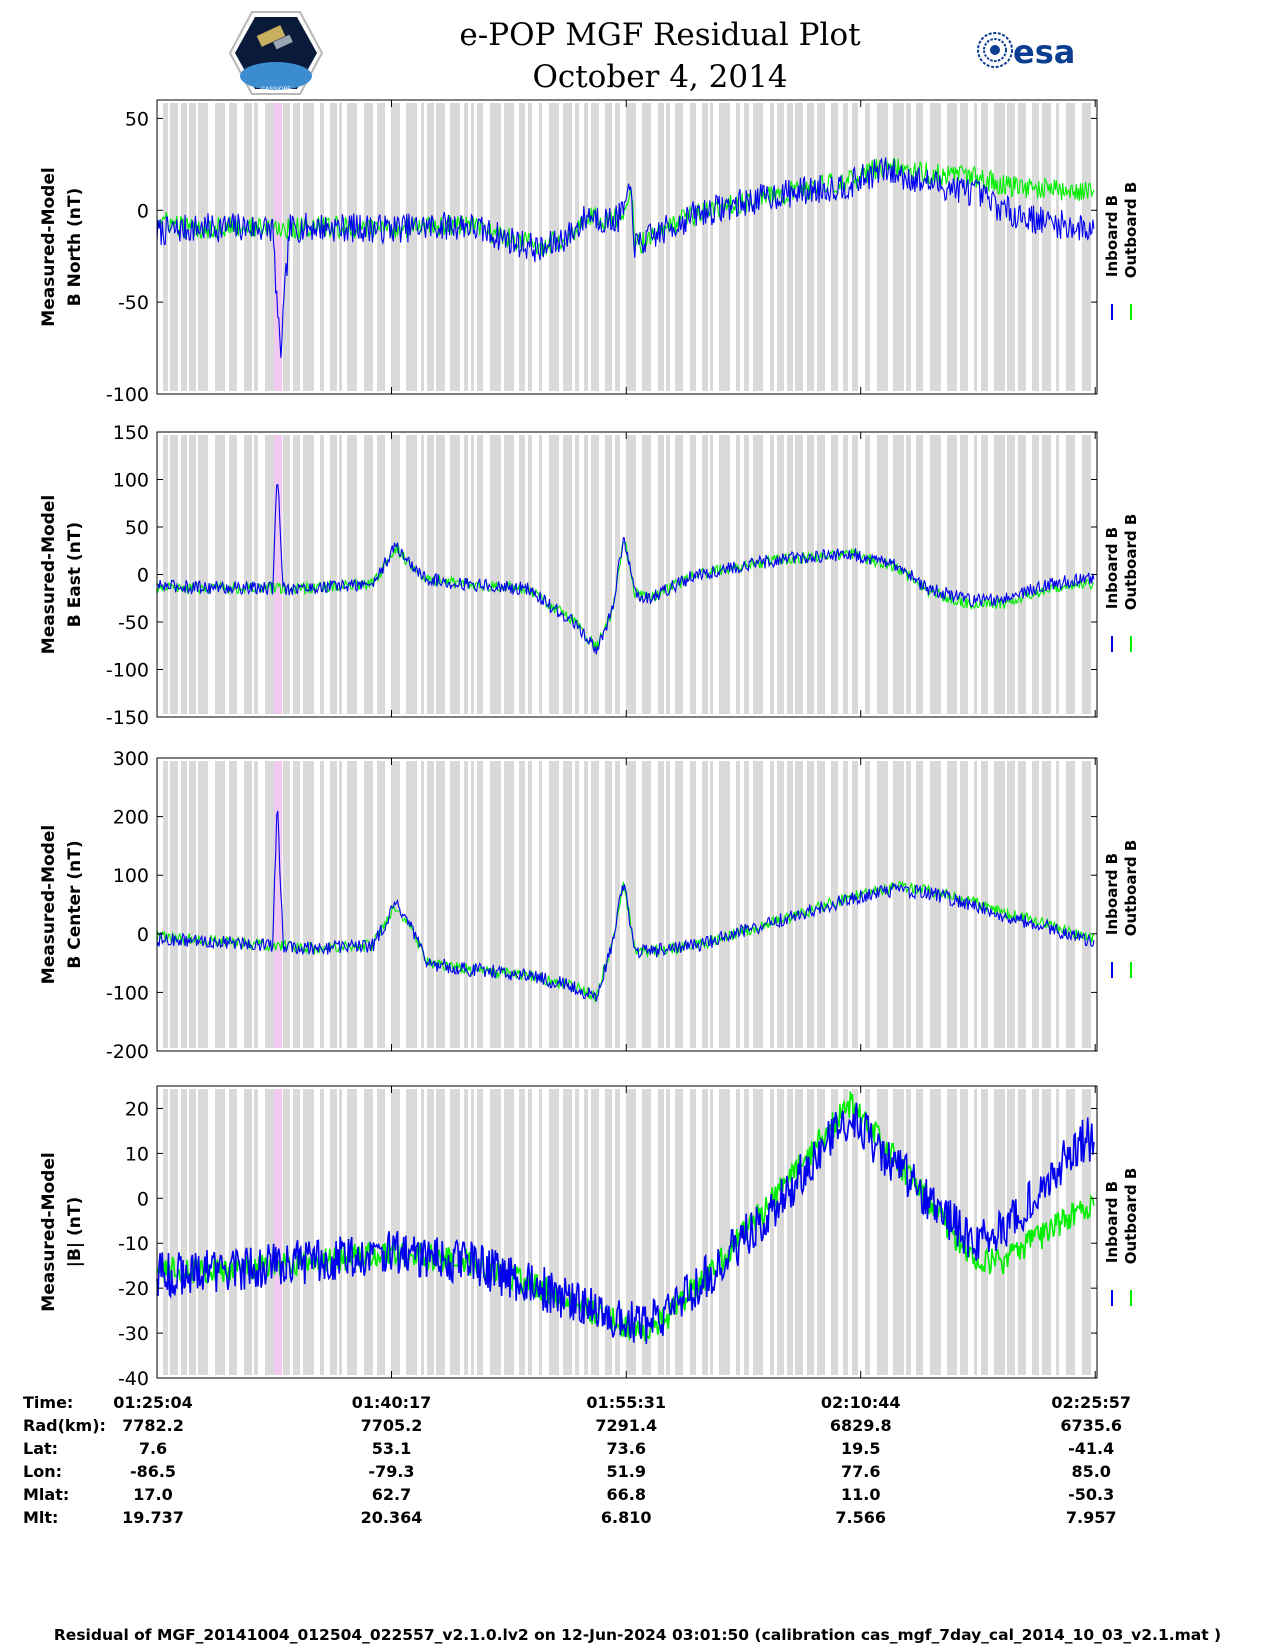  I want to click on y-tick-label: 50, so click(137, 528).